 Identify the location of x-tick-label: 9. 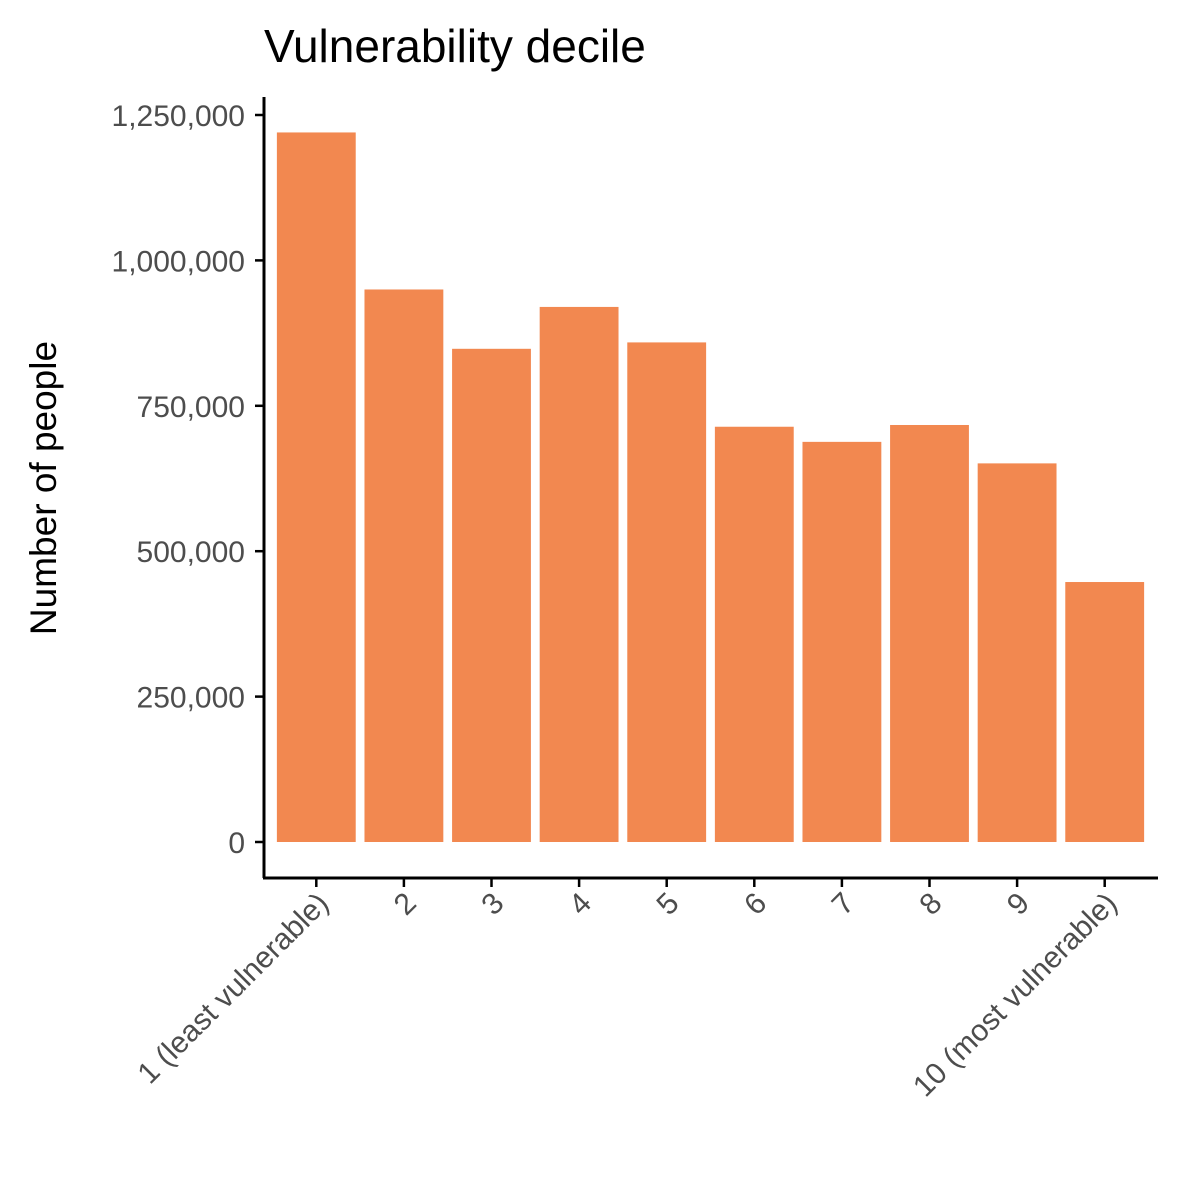
(1018, 904).